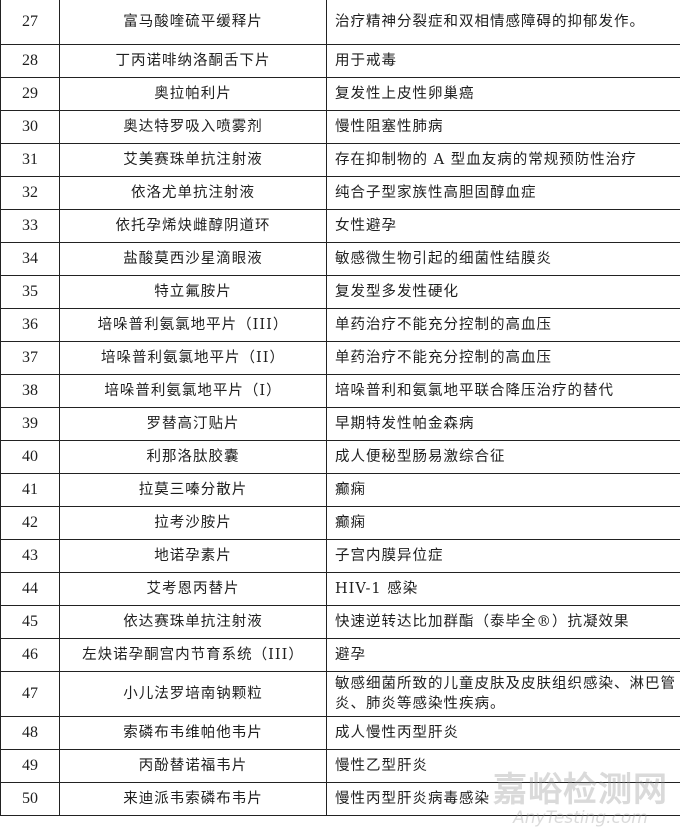 This screenshot has height=835, width=680. I want to click on table-row: 42 拉考沙胺片 癫痫, so click(340, 523).